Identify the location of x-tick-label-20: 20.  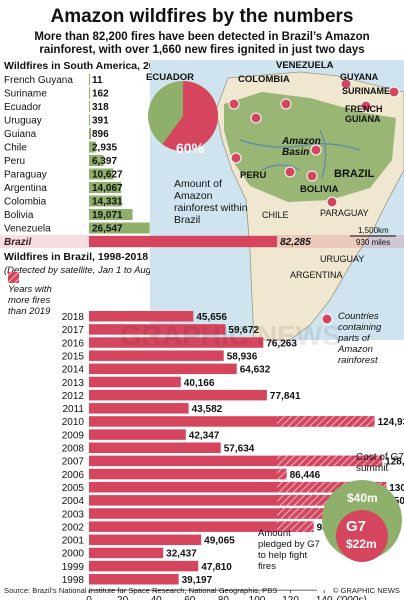
(123, 597).